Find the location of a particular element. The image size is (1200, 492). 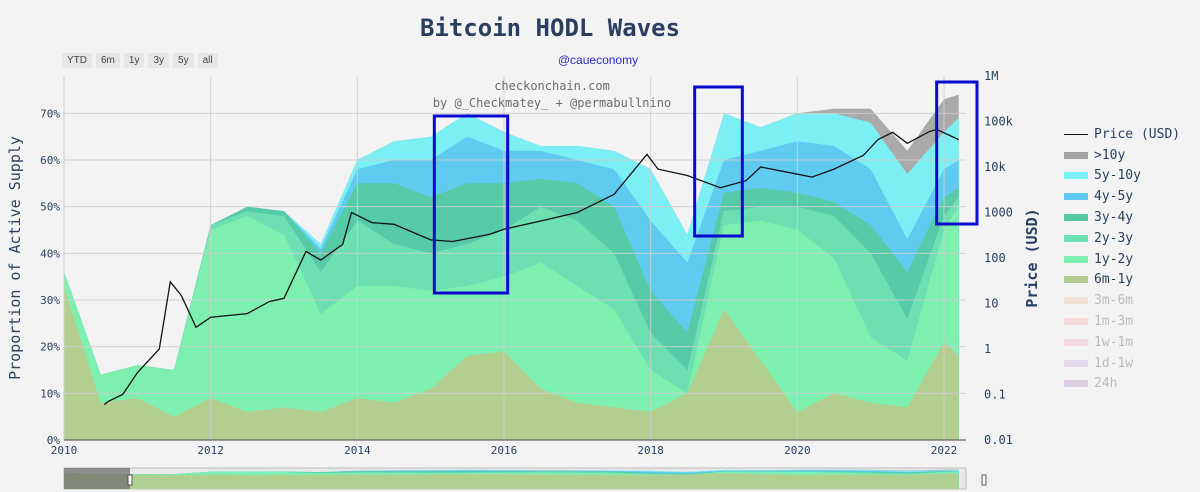

legend-label: 1y-2y is located at coordinates (1114, 259).